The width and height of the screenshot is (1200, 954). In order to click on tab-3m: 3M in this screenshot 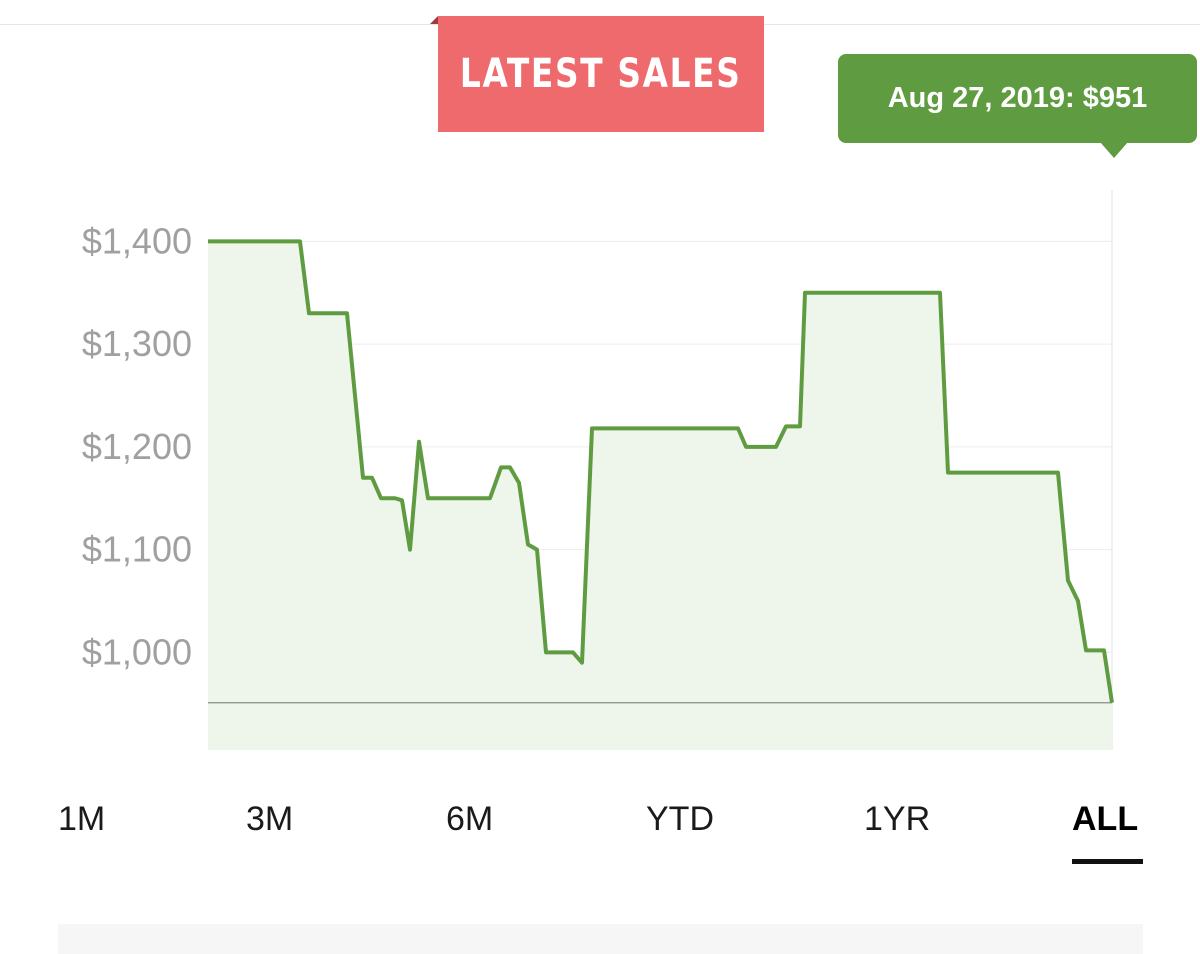, I will do `click(270, 819)`.